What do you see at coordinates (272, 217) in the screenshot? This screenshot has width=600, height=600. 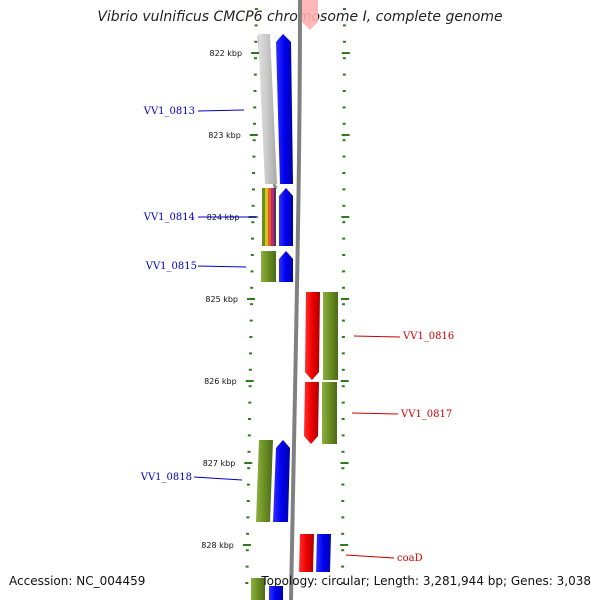 I see `cog-bar-vv1-0814-d` at bounding box center [272, 217].